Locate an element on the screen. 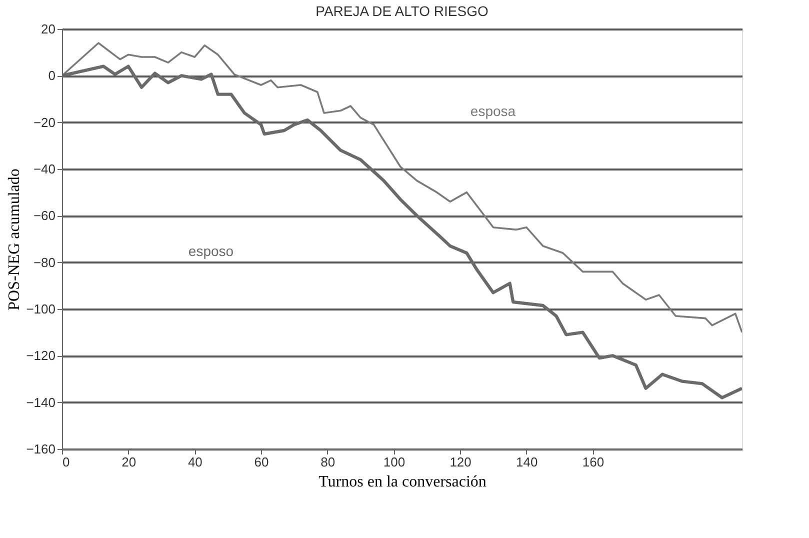 The height and width of the screenshot is (538, 809). y-tick-label: −160 is located at coordinates (41, 449).